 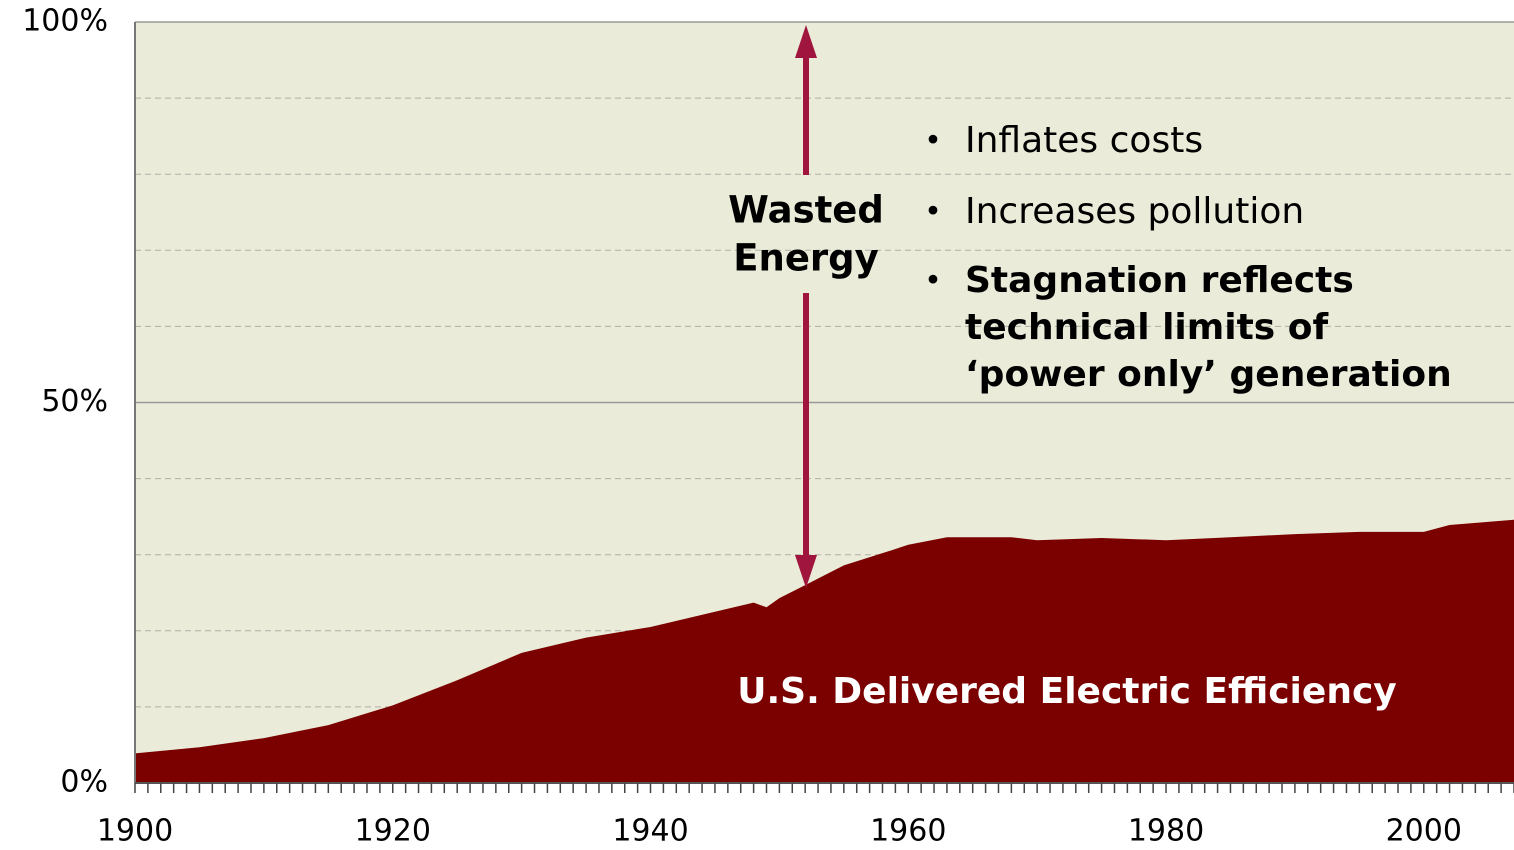 I want to click on x-tick-label: 1900, so click(x=135, y=831).